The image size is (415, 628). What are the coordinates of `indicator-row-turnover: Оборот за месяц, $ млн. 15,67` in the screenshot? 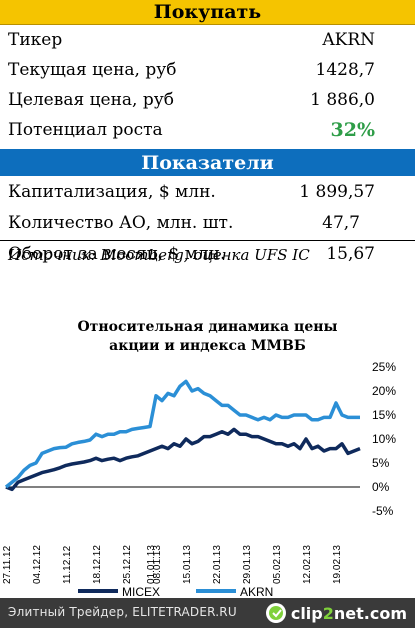 It's located at (207, 255).